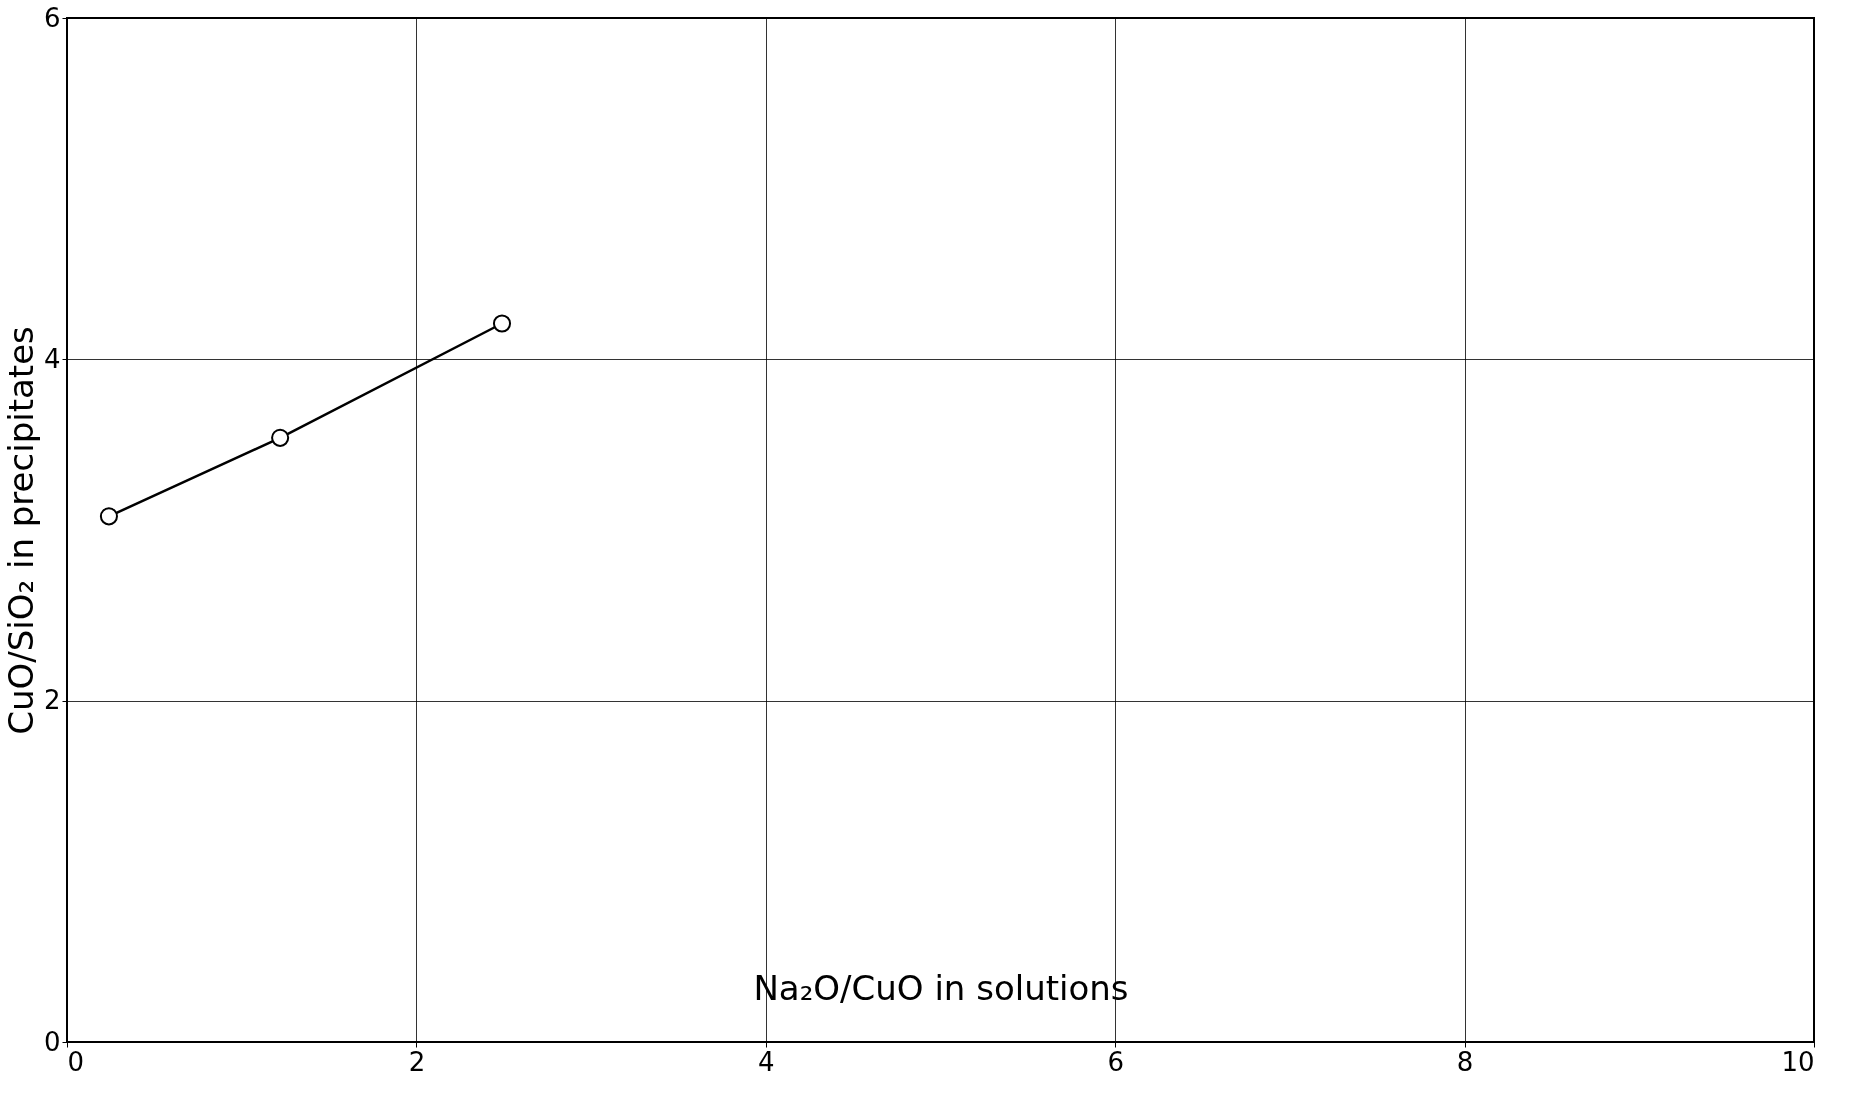 This screenshot has width=1854, height=1100. Describe the element at coordinates (52, 358) in the screenshot. I see `y-tick-label: 4` at that location.